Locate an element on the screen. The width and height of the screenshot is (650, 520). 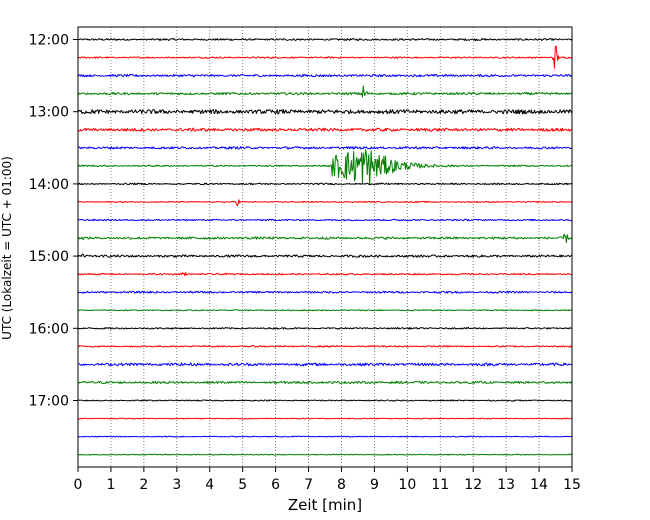
x-tick-label: 6 is located at coordinates (275, 485).